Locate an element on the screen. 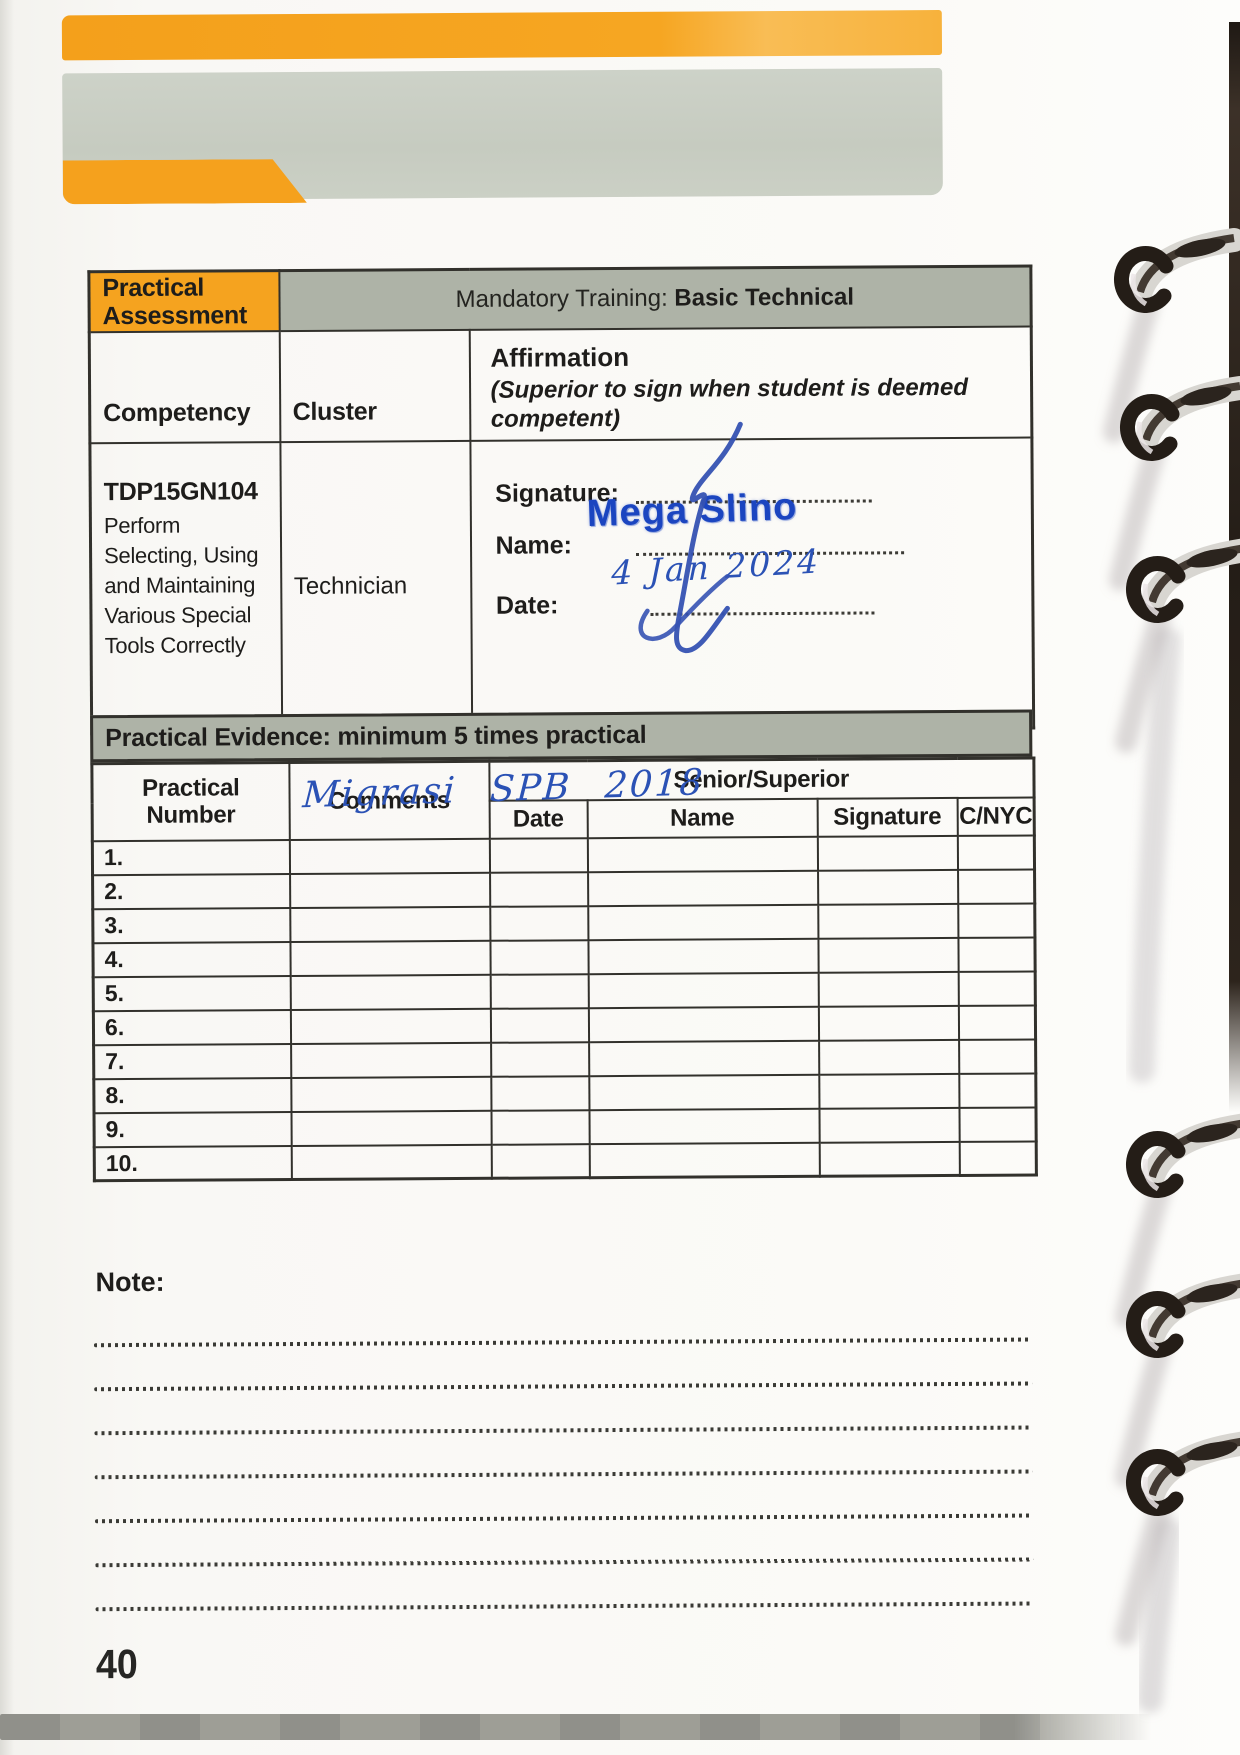 The width and height of the screenshot is (1240, 1755). practical-number-cell: 1. is located at coordinates (191, 857).